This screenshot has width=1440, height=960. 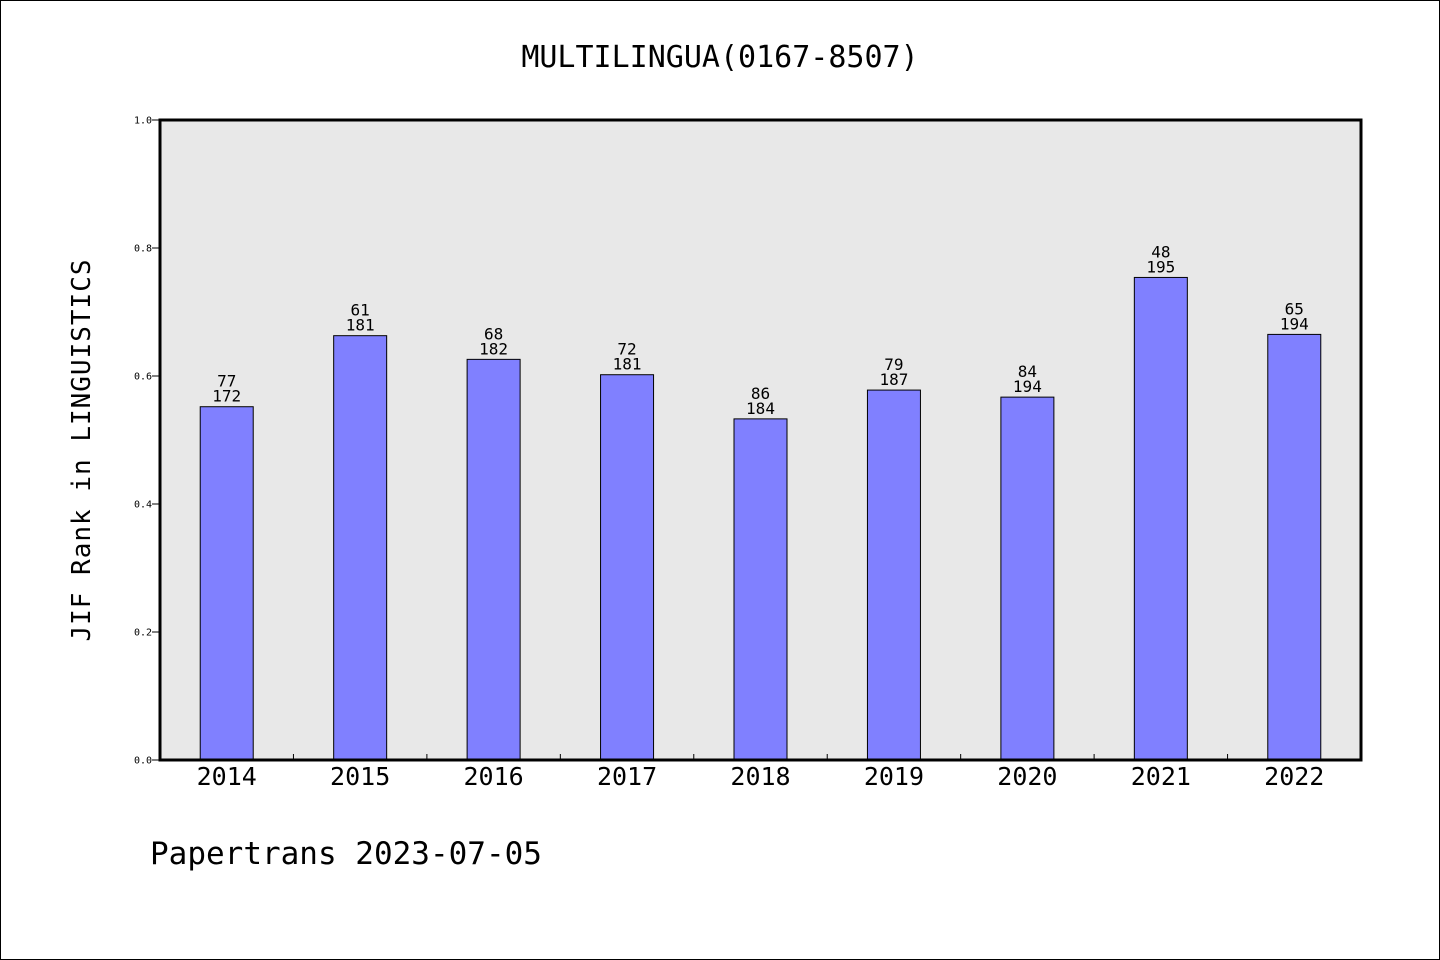 I want to click on x-tick-label: 2015, so click(x=360, y=776).